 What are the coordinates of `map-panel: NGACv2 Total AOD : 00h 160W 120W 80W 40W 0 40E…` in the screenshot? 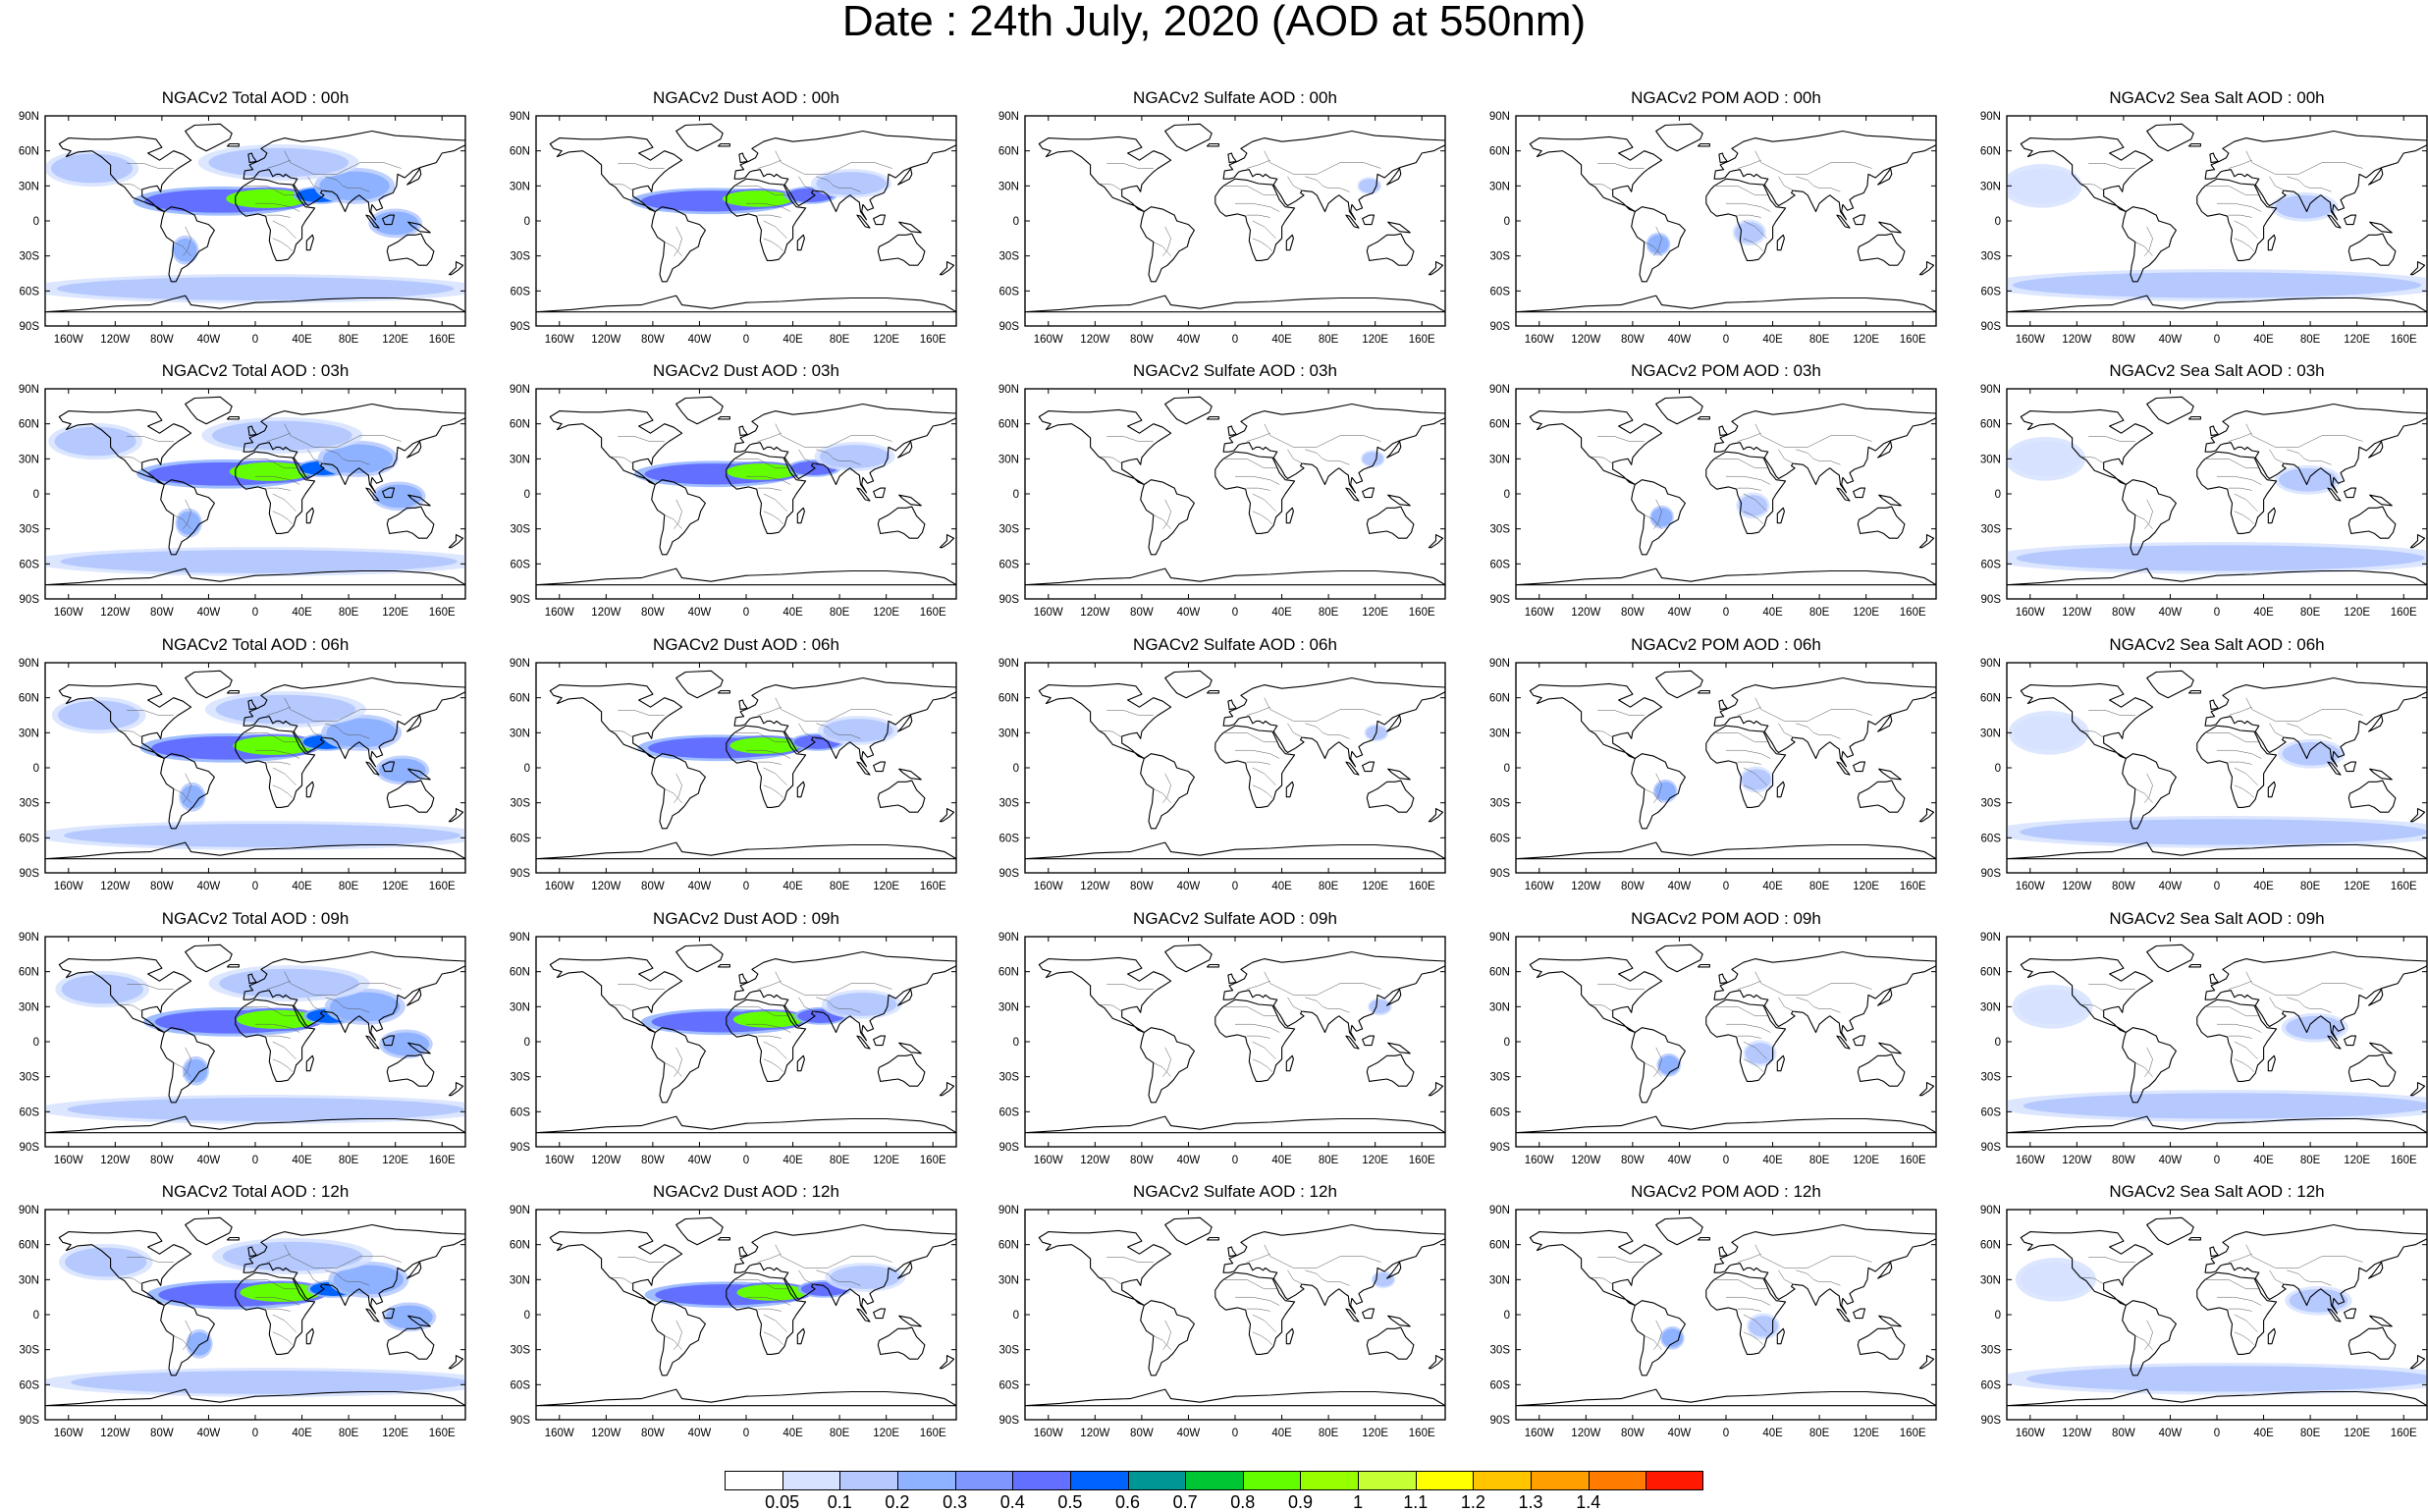 It's located at (251, 224).